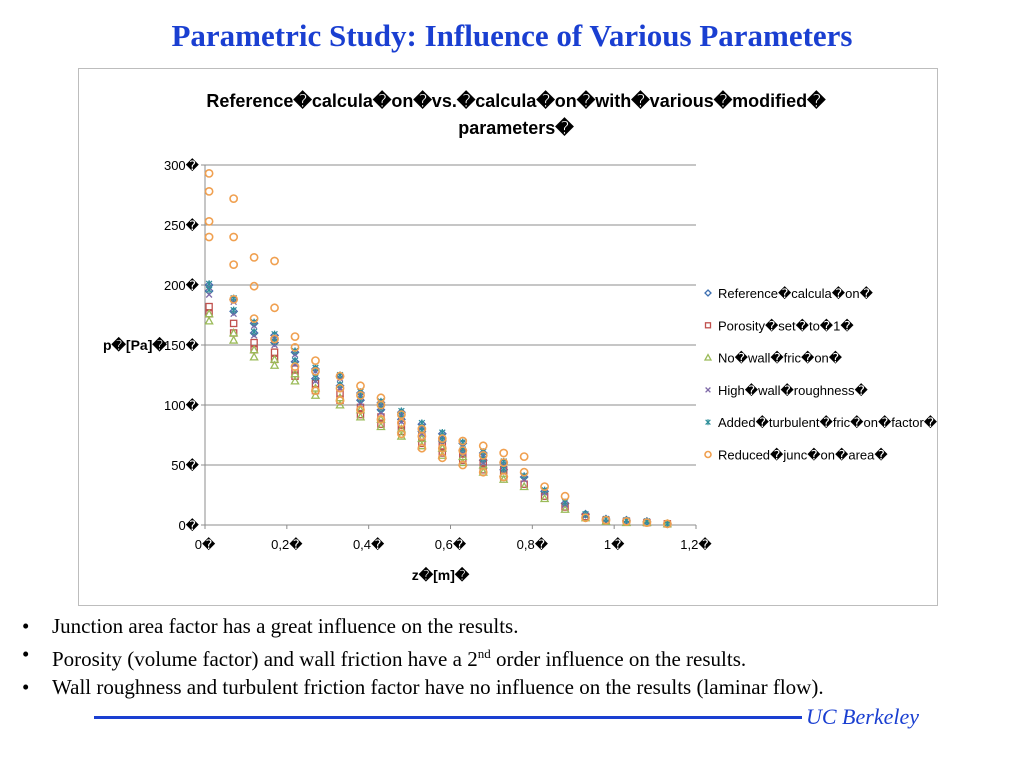  I want to click on x-axis-label: z�[m]�, so click(441, 574).